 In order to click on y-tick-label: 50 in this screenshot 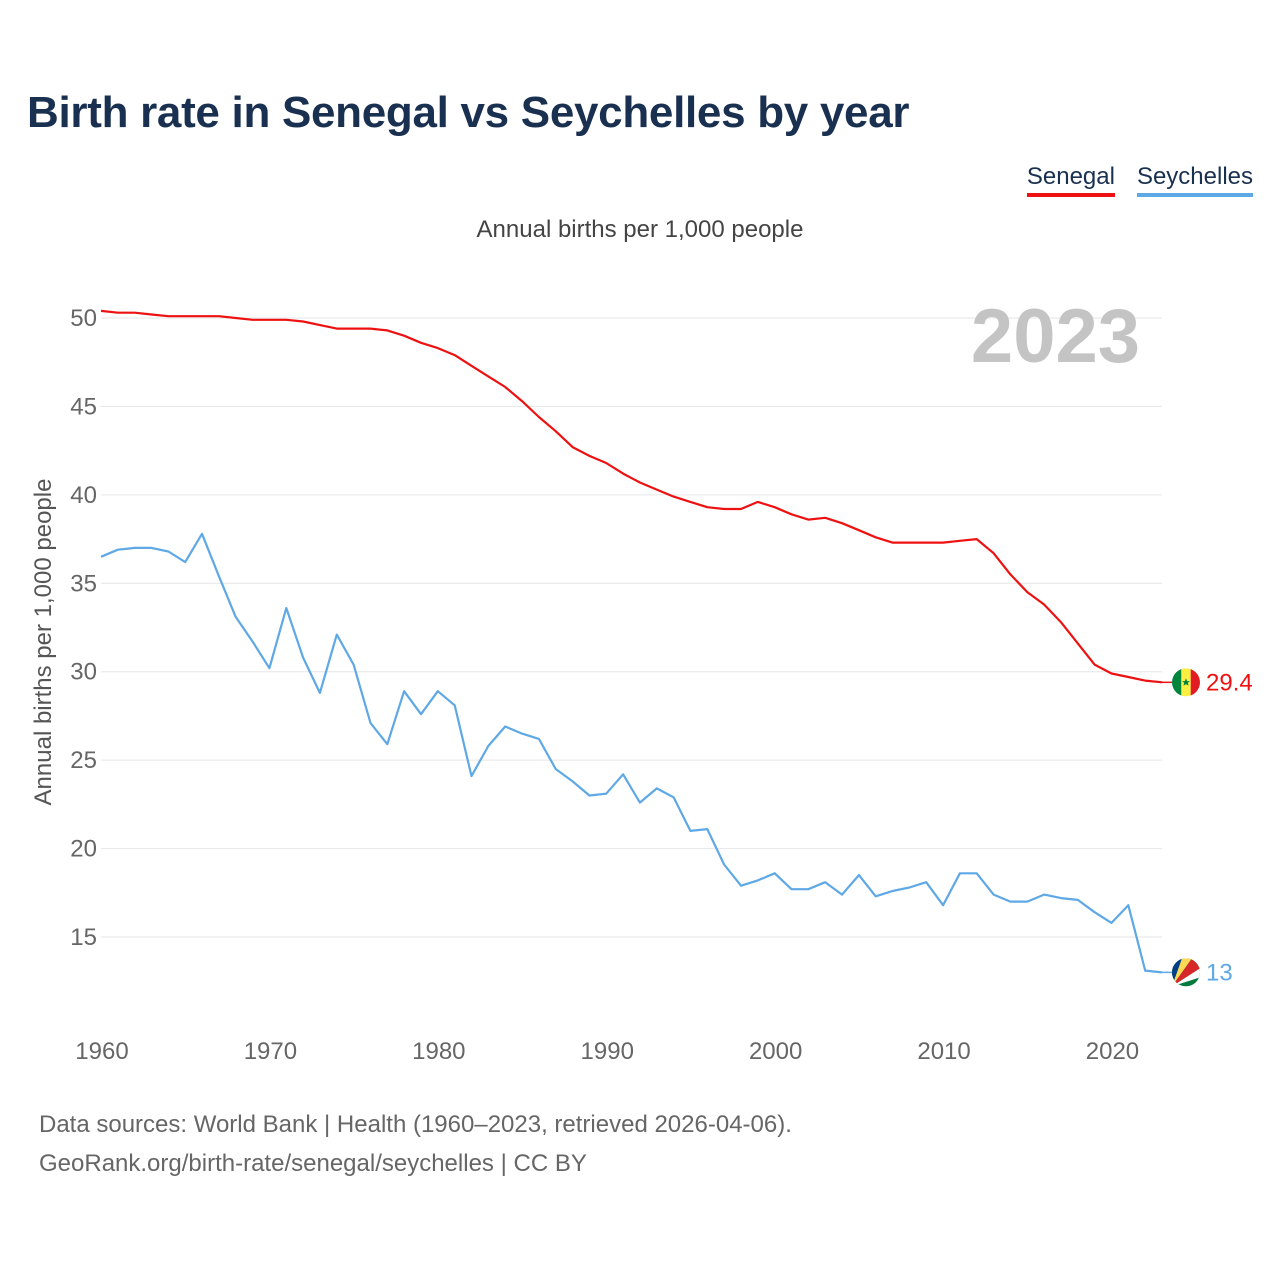, I will do `click(83, 318)`.